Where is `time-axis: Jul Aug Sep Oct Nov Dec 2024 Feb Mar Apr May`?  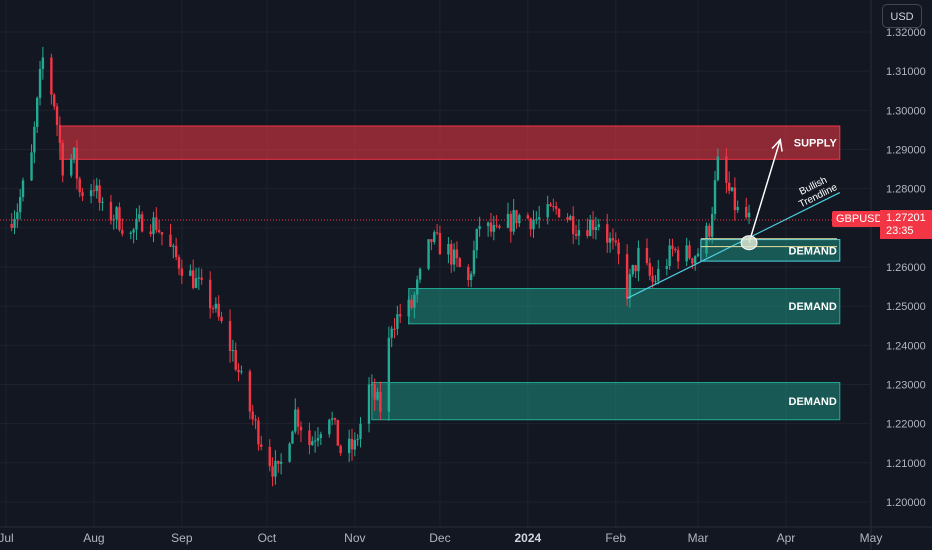 time-axis: Jul Aug Sep Oct Nov Dec 2024 Feb Mar Apr May is located at coordinates (441, 538).